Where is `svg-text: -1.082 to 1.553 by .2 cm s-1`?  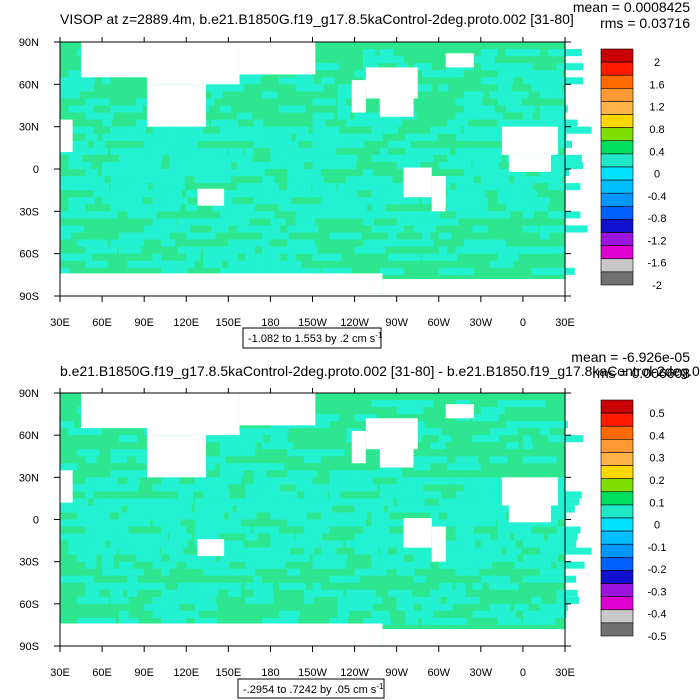
svg-text: -1.082 to 1.553 by .2 cm s-1 is located at coordinates (315, 338).